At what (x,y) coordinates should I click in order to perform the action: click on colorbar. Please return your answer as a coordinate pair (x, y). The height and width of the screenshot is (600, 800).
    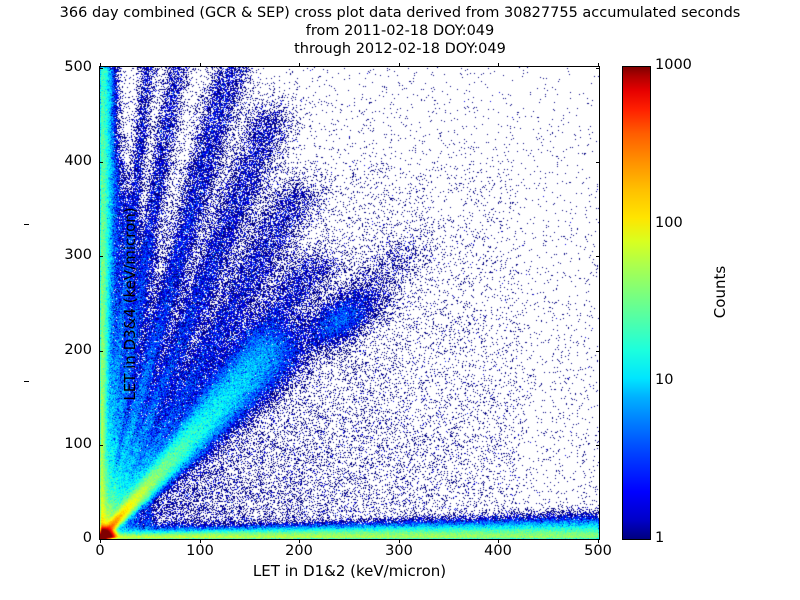
    Looking at the image, I should click on (636, 303).